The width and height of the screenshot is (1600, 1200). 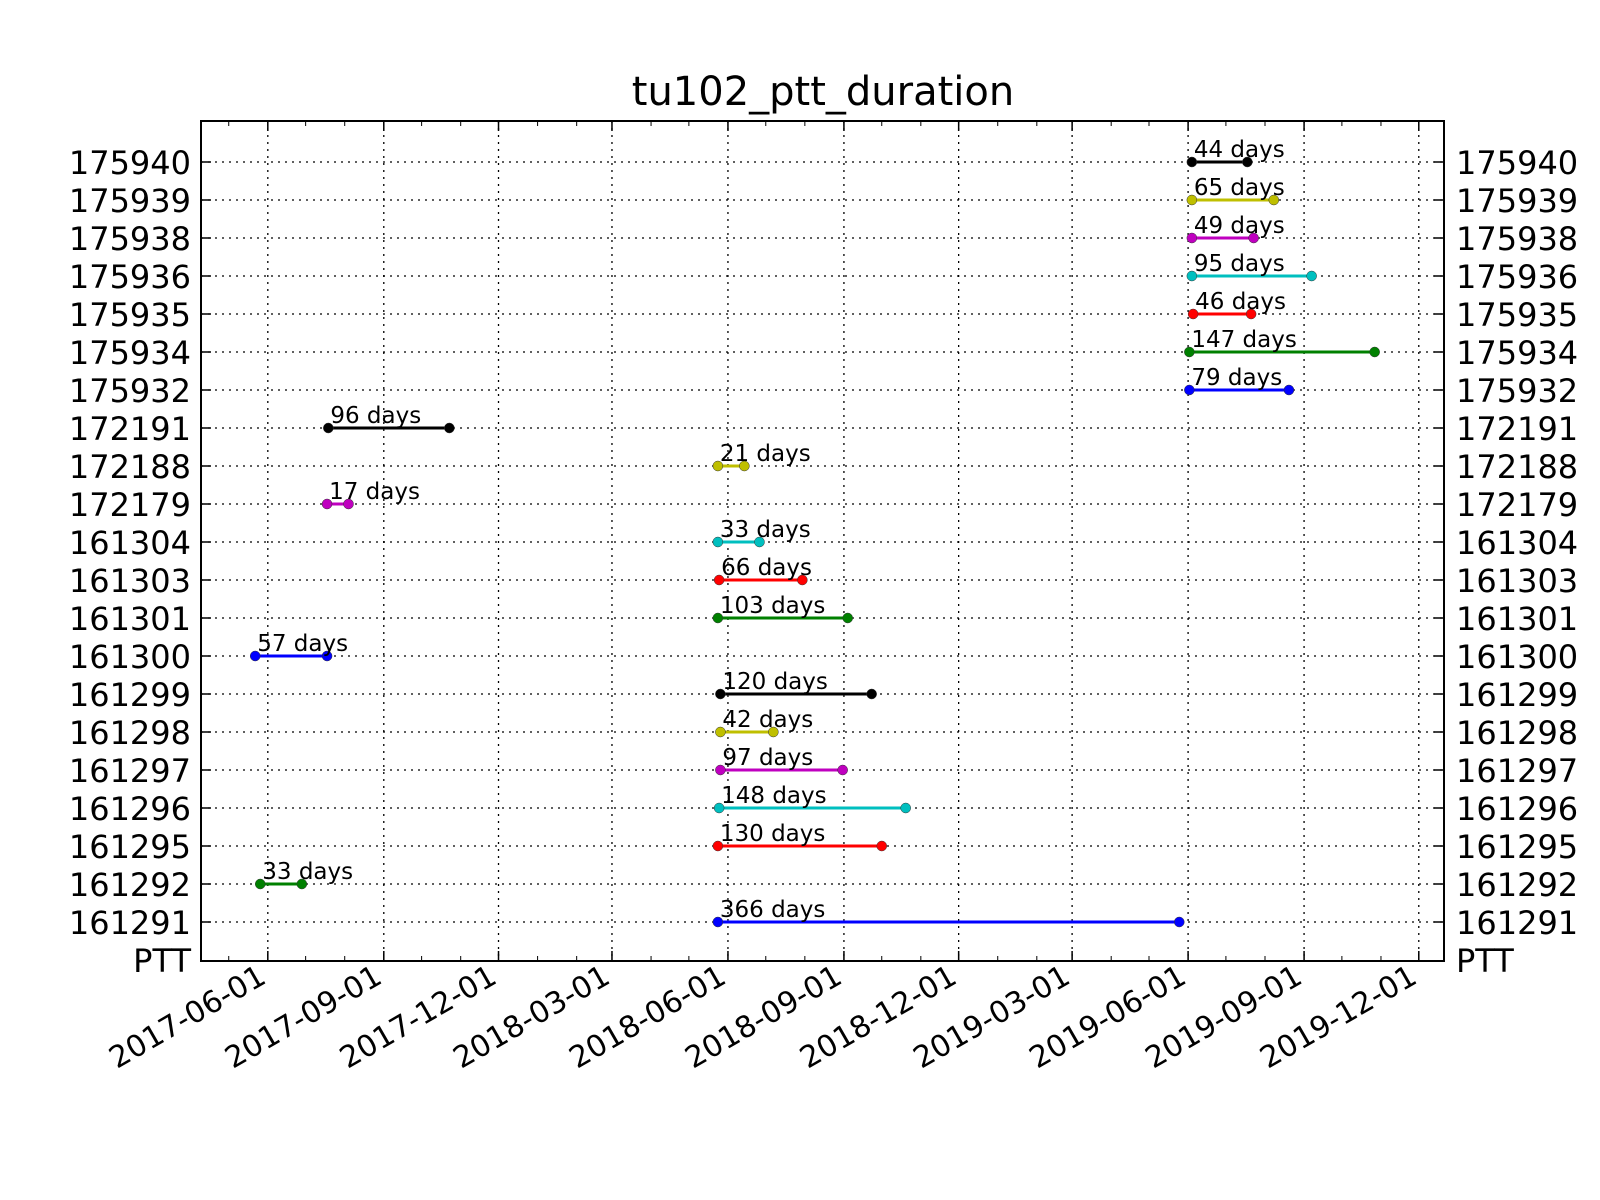 What do you see at coordinates (1517, 657) in the screenshot?
I see `y-tick-label-right: 161300` at bounding box center [1517, 657].